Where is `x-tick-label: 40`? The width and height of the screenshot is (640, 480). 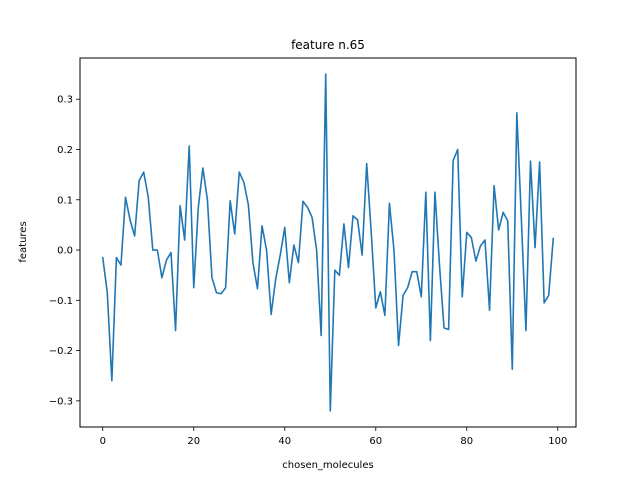 x-tick-label: 40 is located at coordinates (284, 441).